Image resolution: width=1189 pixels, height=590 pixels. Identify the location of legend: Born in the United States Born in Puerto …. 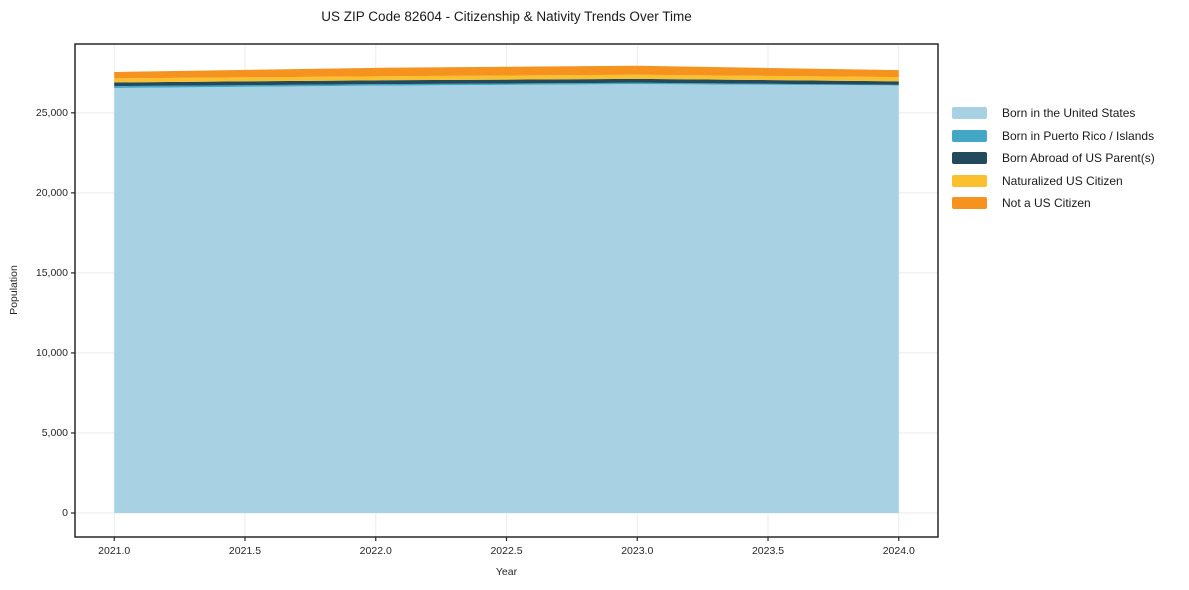
(1053, 158).